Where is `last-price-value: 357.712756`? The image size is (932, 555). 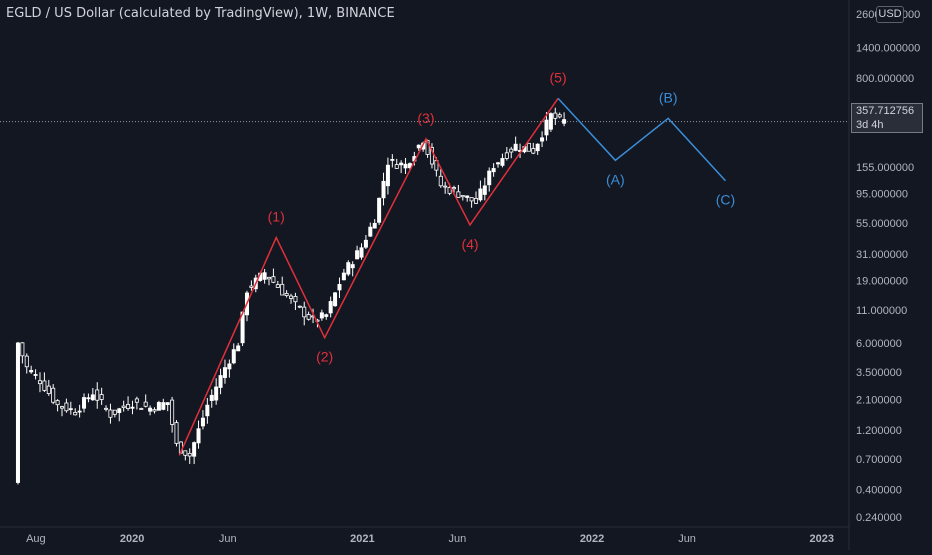
last-price-value: 357.712756 is located at coordinates (885, 111).